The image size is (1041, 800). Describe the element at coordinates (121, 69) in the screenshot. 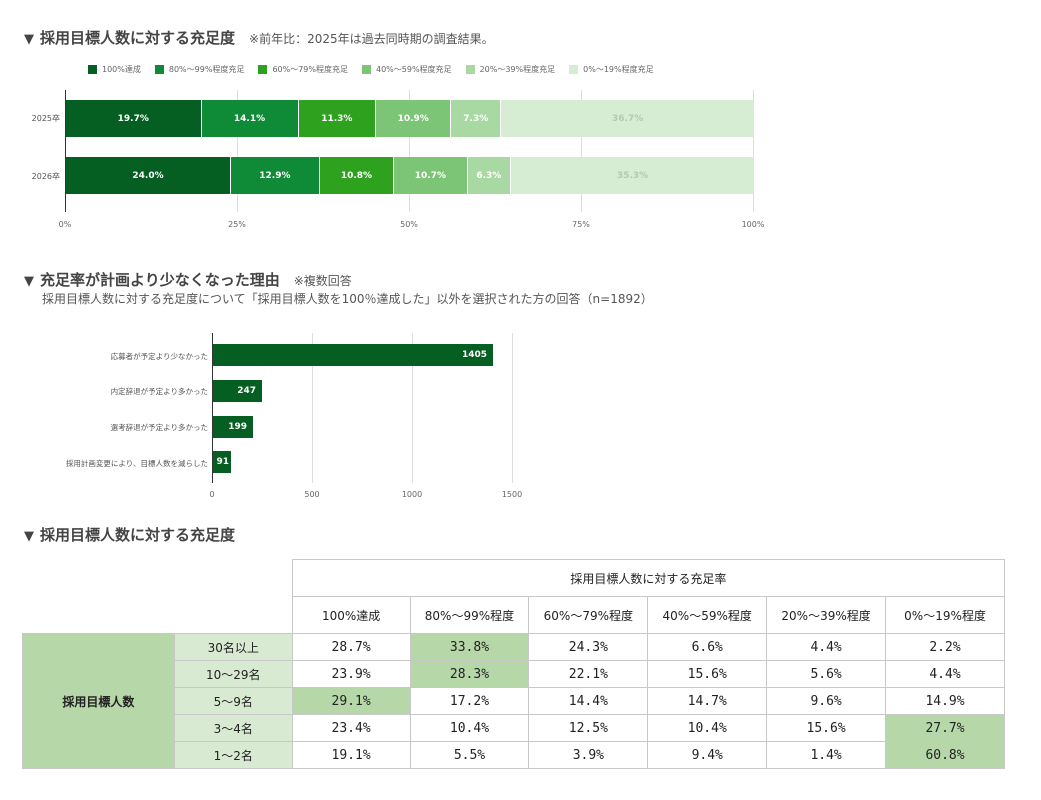

I see `legend-label: 100%達成` at that location.